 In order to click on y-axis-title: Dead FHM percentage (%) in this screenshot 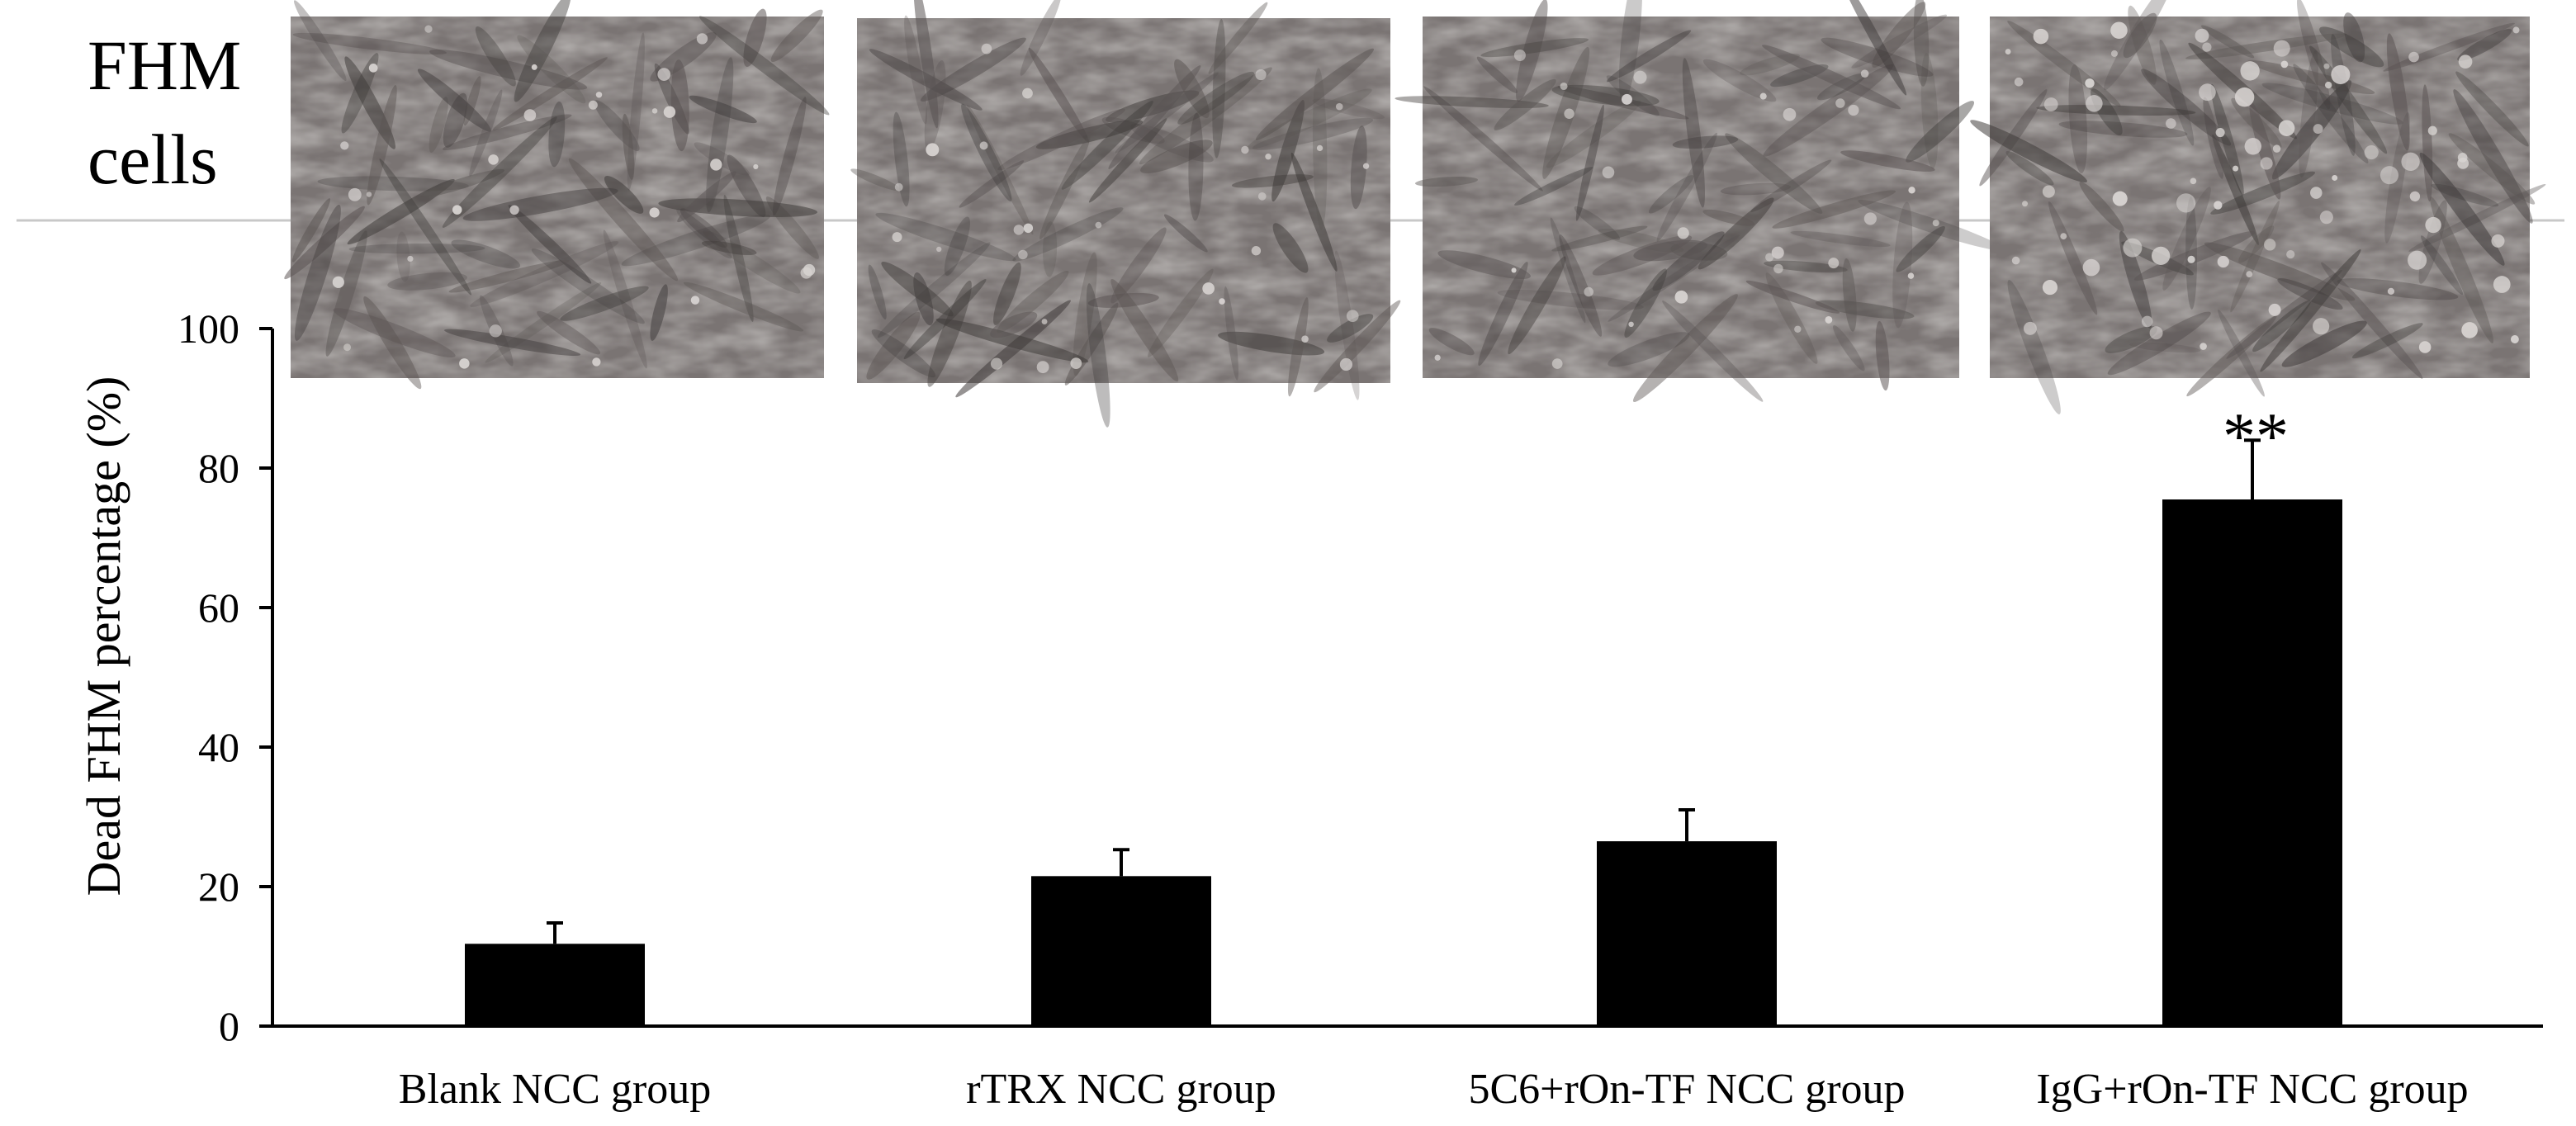, I will do `click(103, 637)`.